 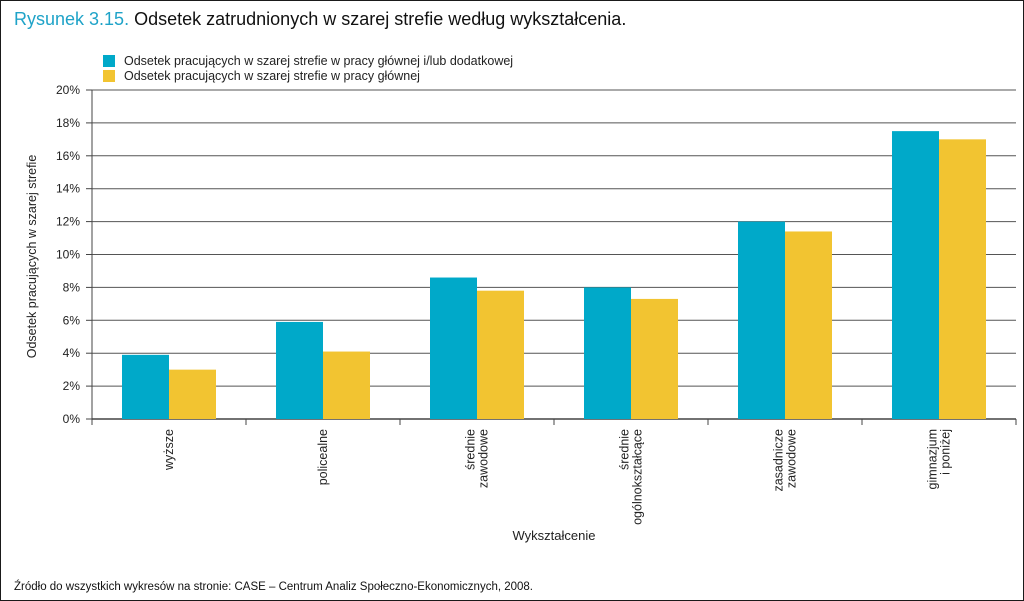 I want to click on x-tick-label: średniezawodowe, so click(x=477, y=458).